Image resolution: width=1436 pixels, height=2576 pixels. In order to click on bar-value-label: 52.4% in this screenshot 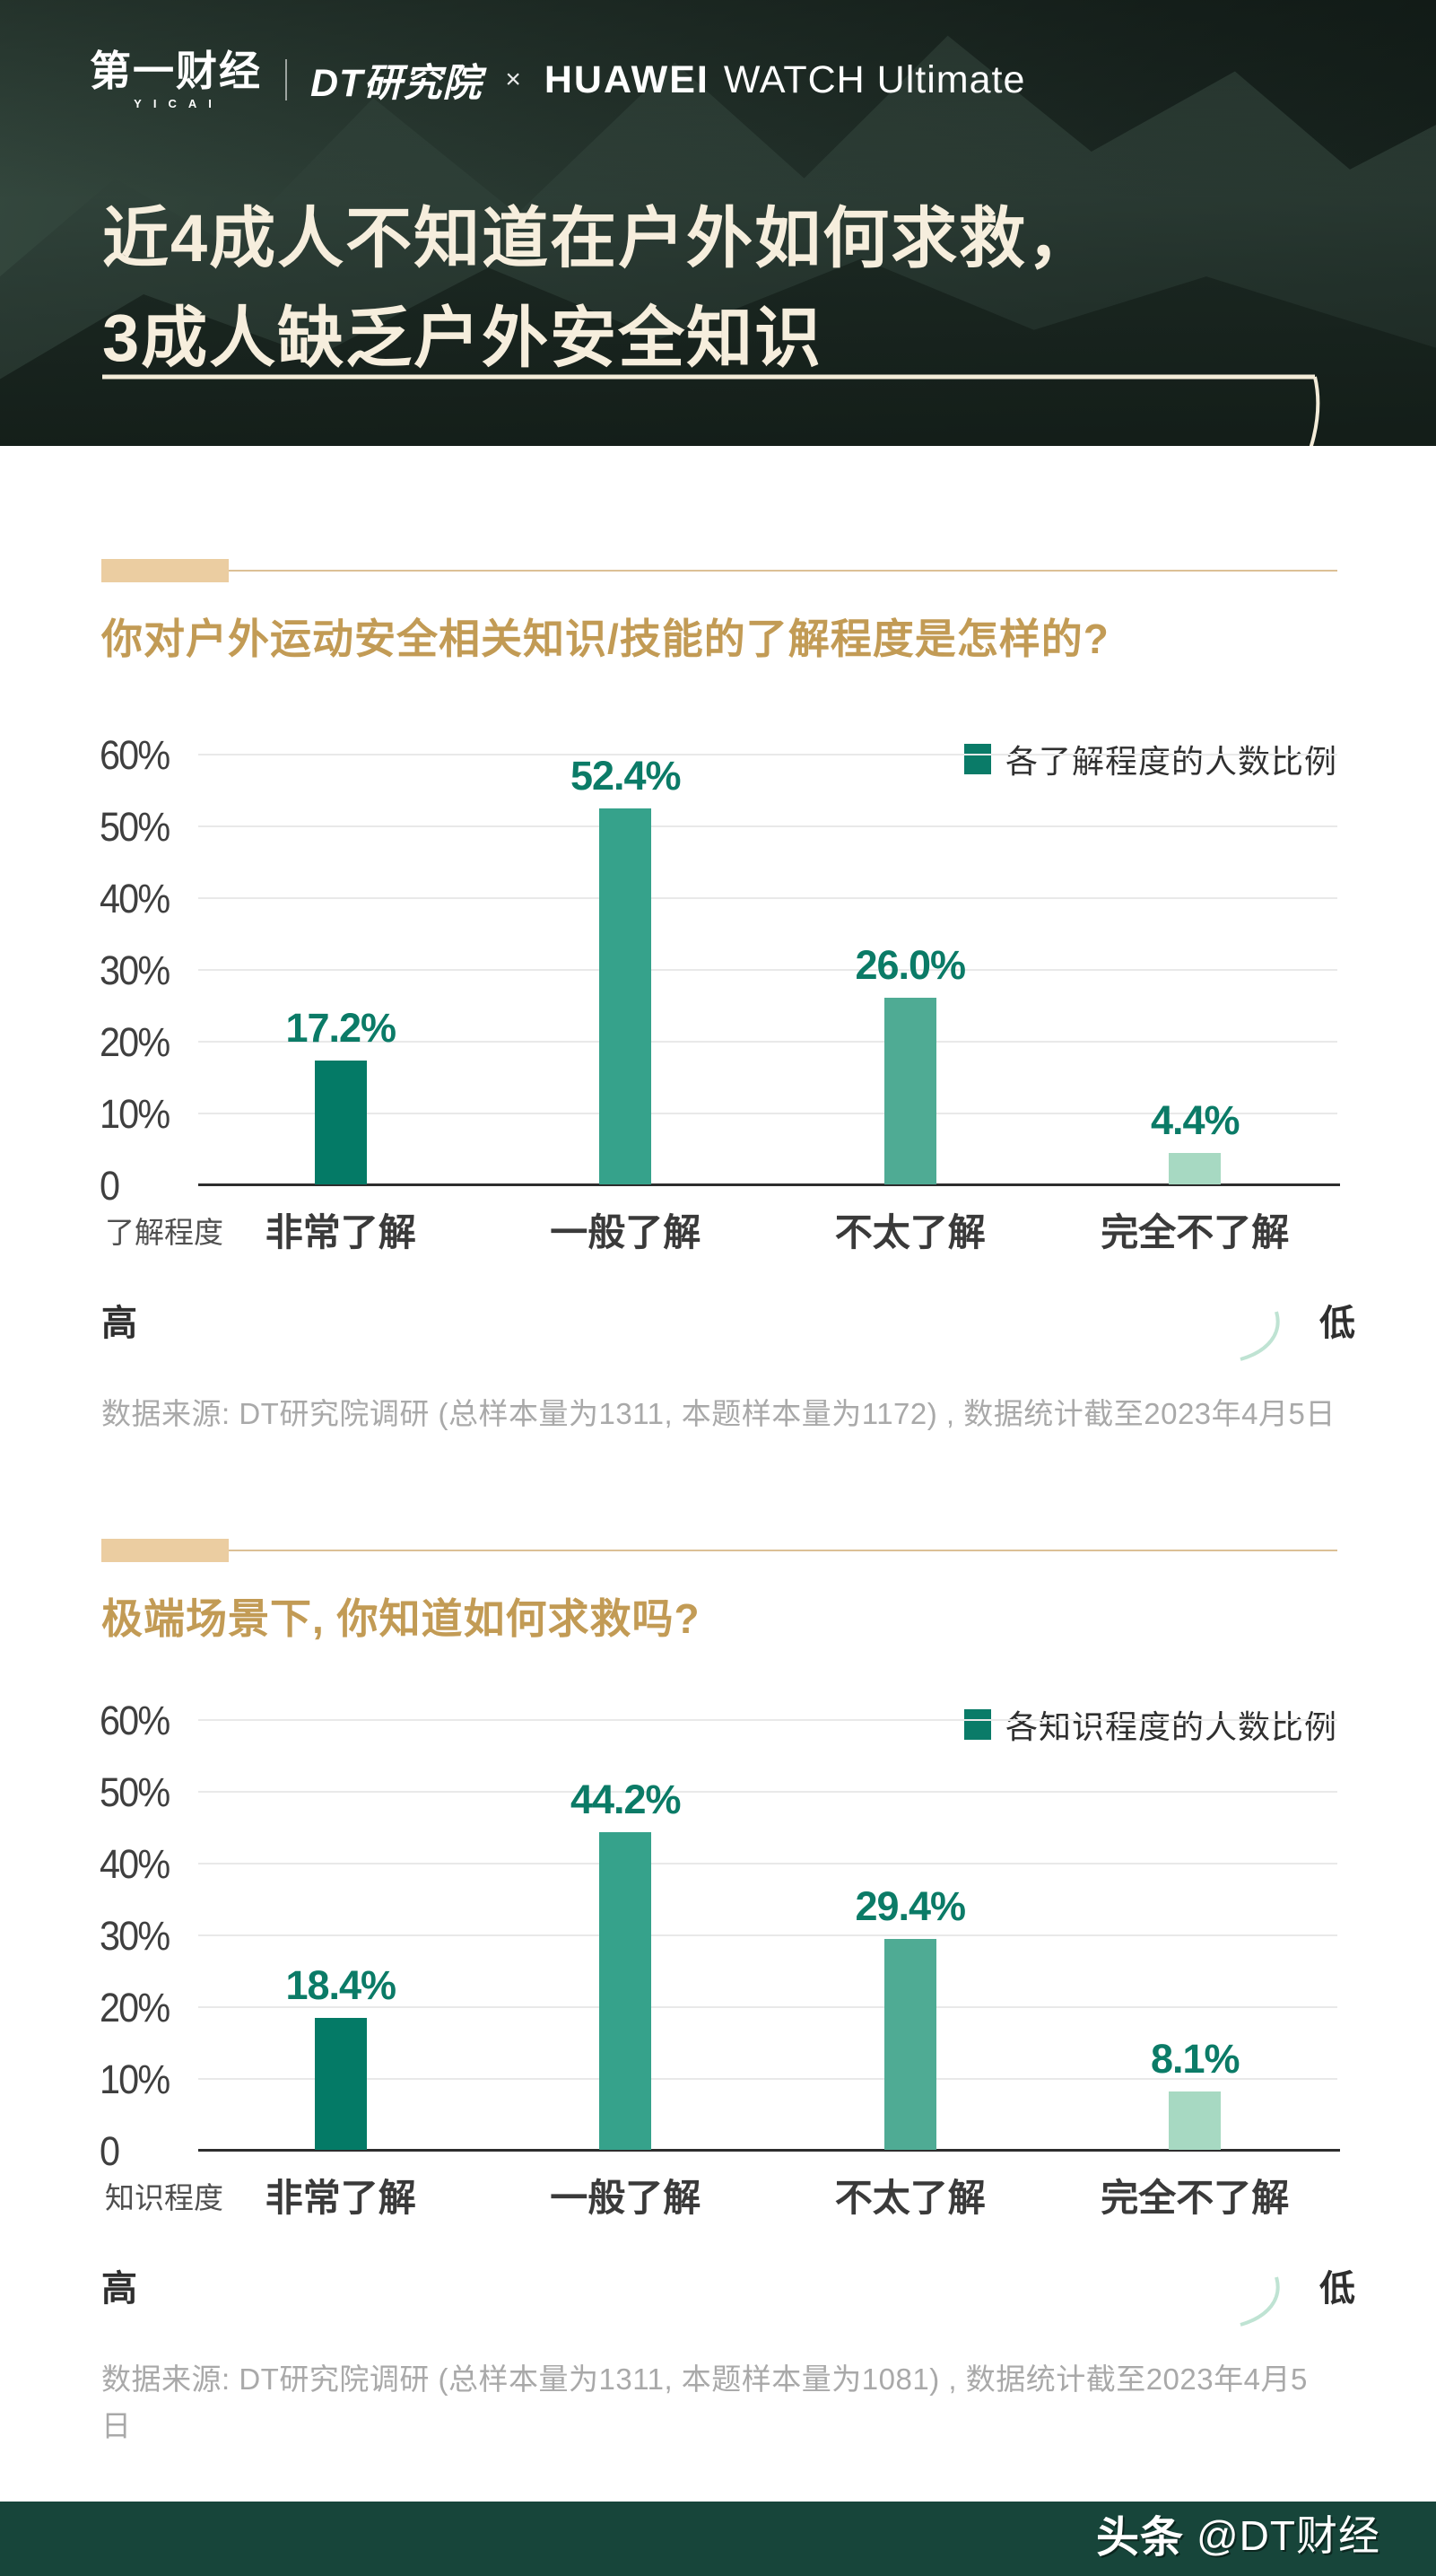, I will do `click(626, 776)`.